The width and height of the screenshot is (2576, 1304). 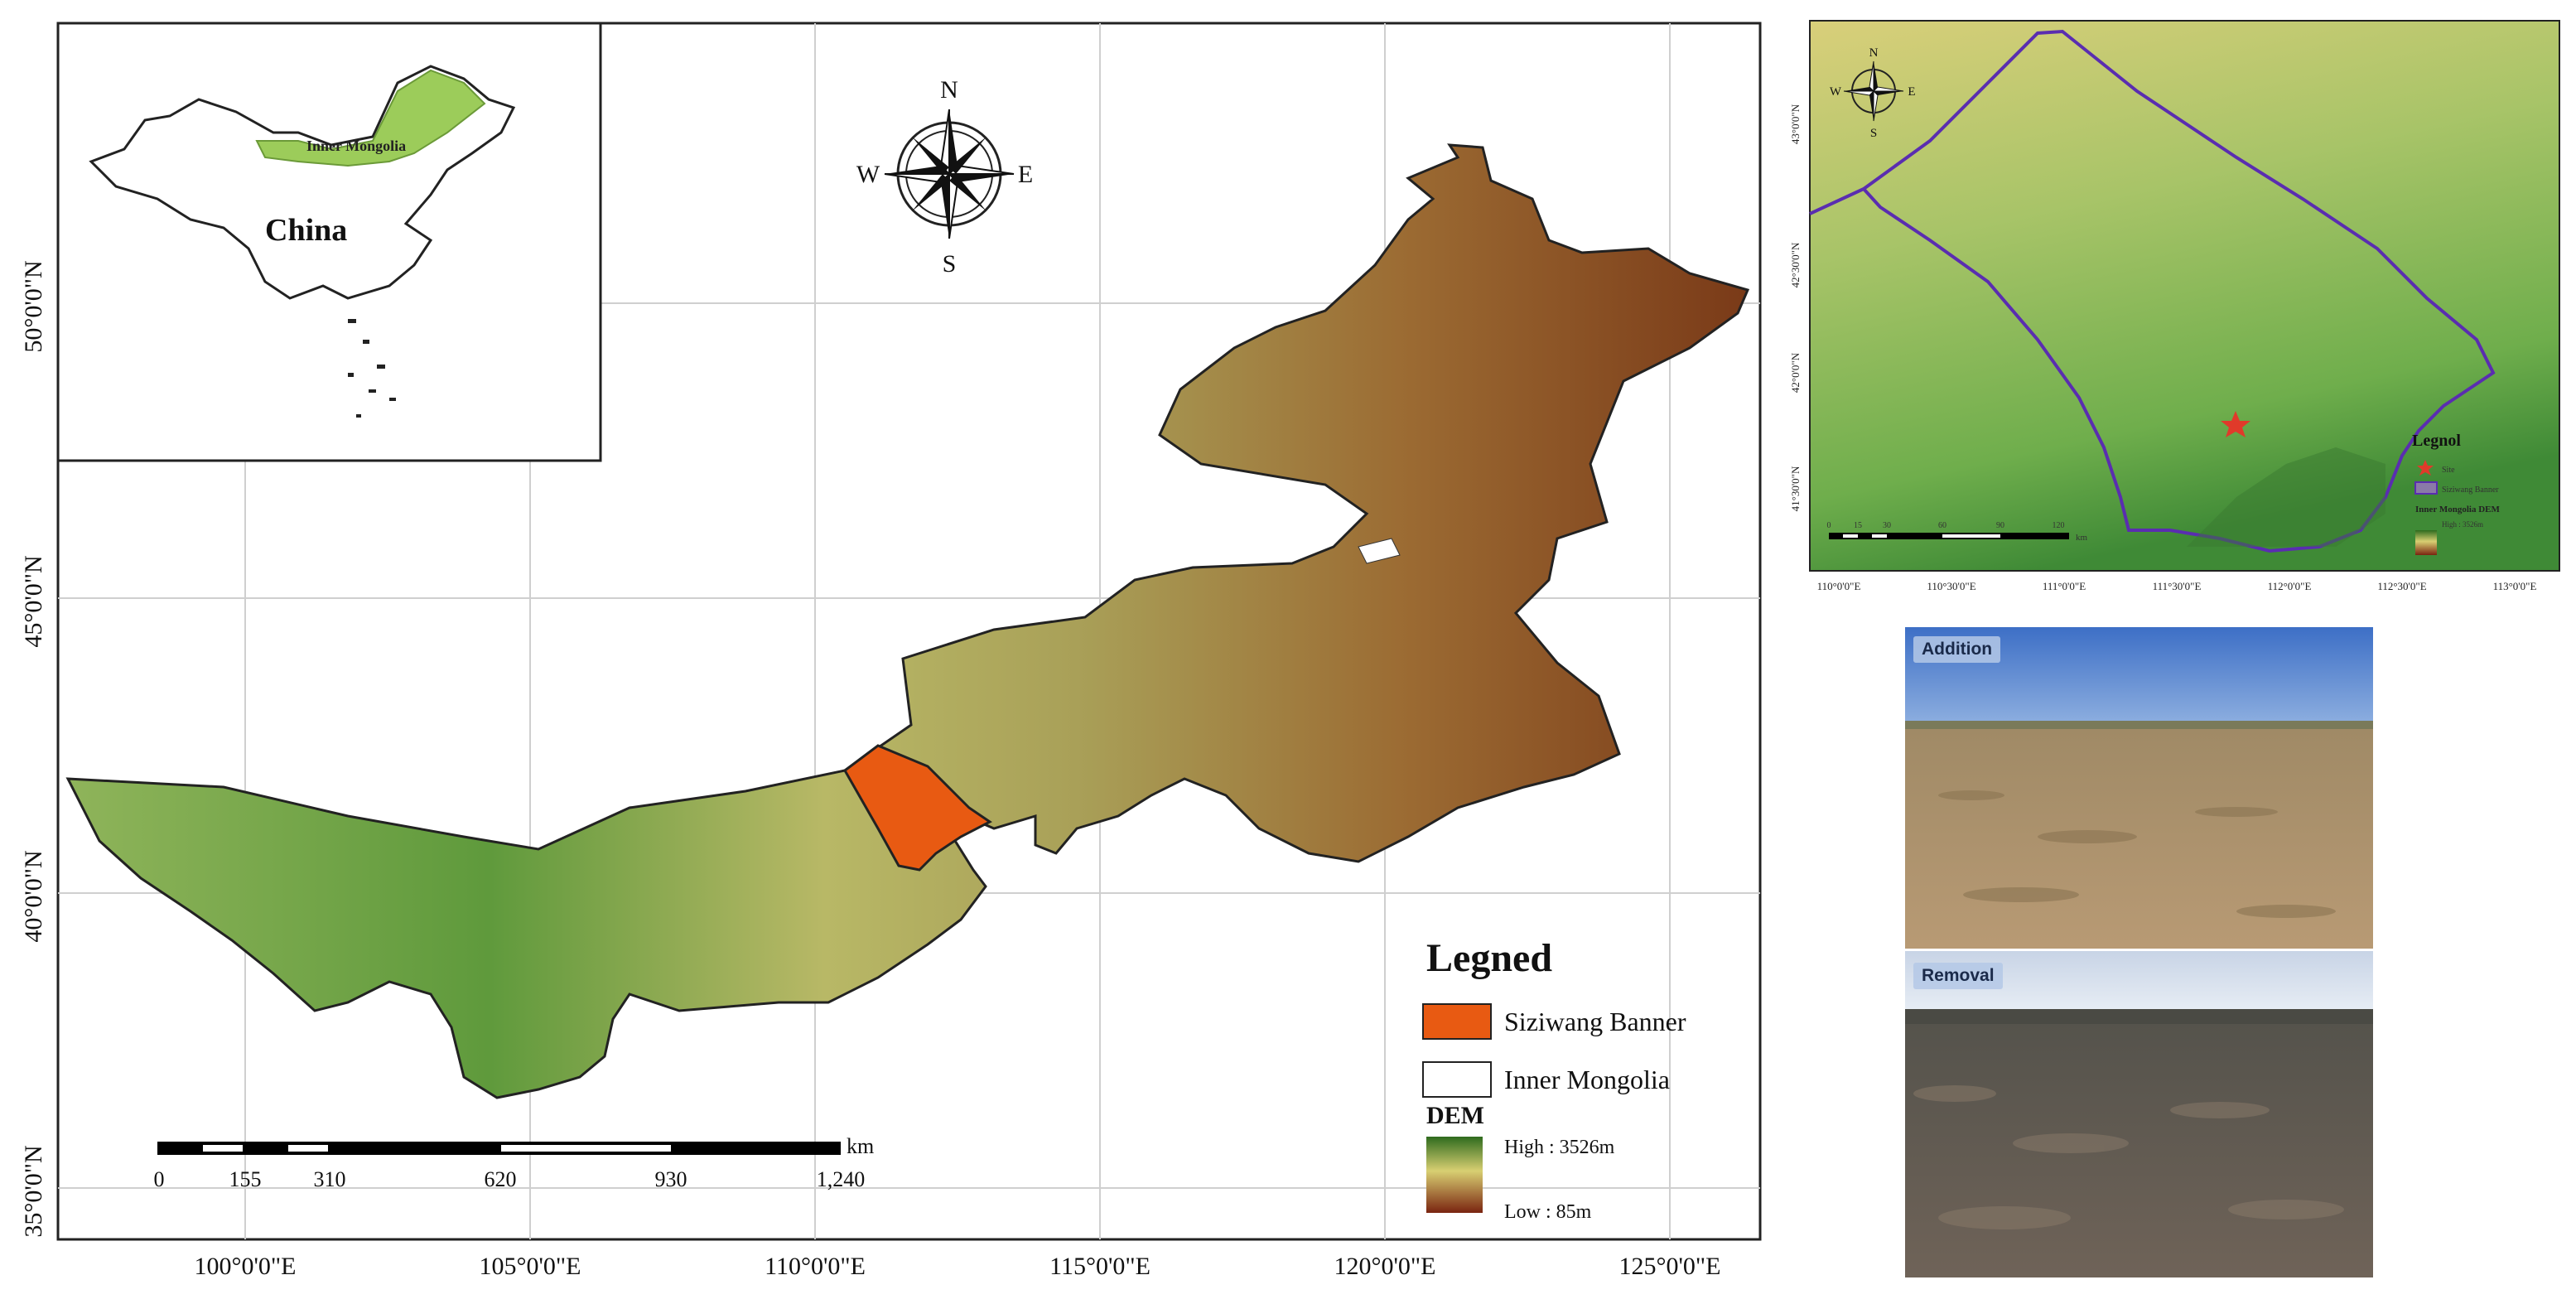 What do you see at coordinates (1911, 92) in the screenshot?
I see `detail-compass-e: E` at bounding box center [1911, 92].